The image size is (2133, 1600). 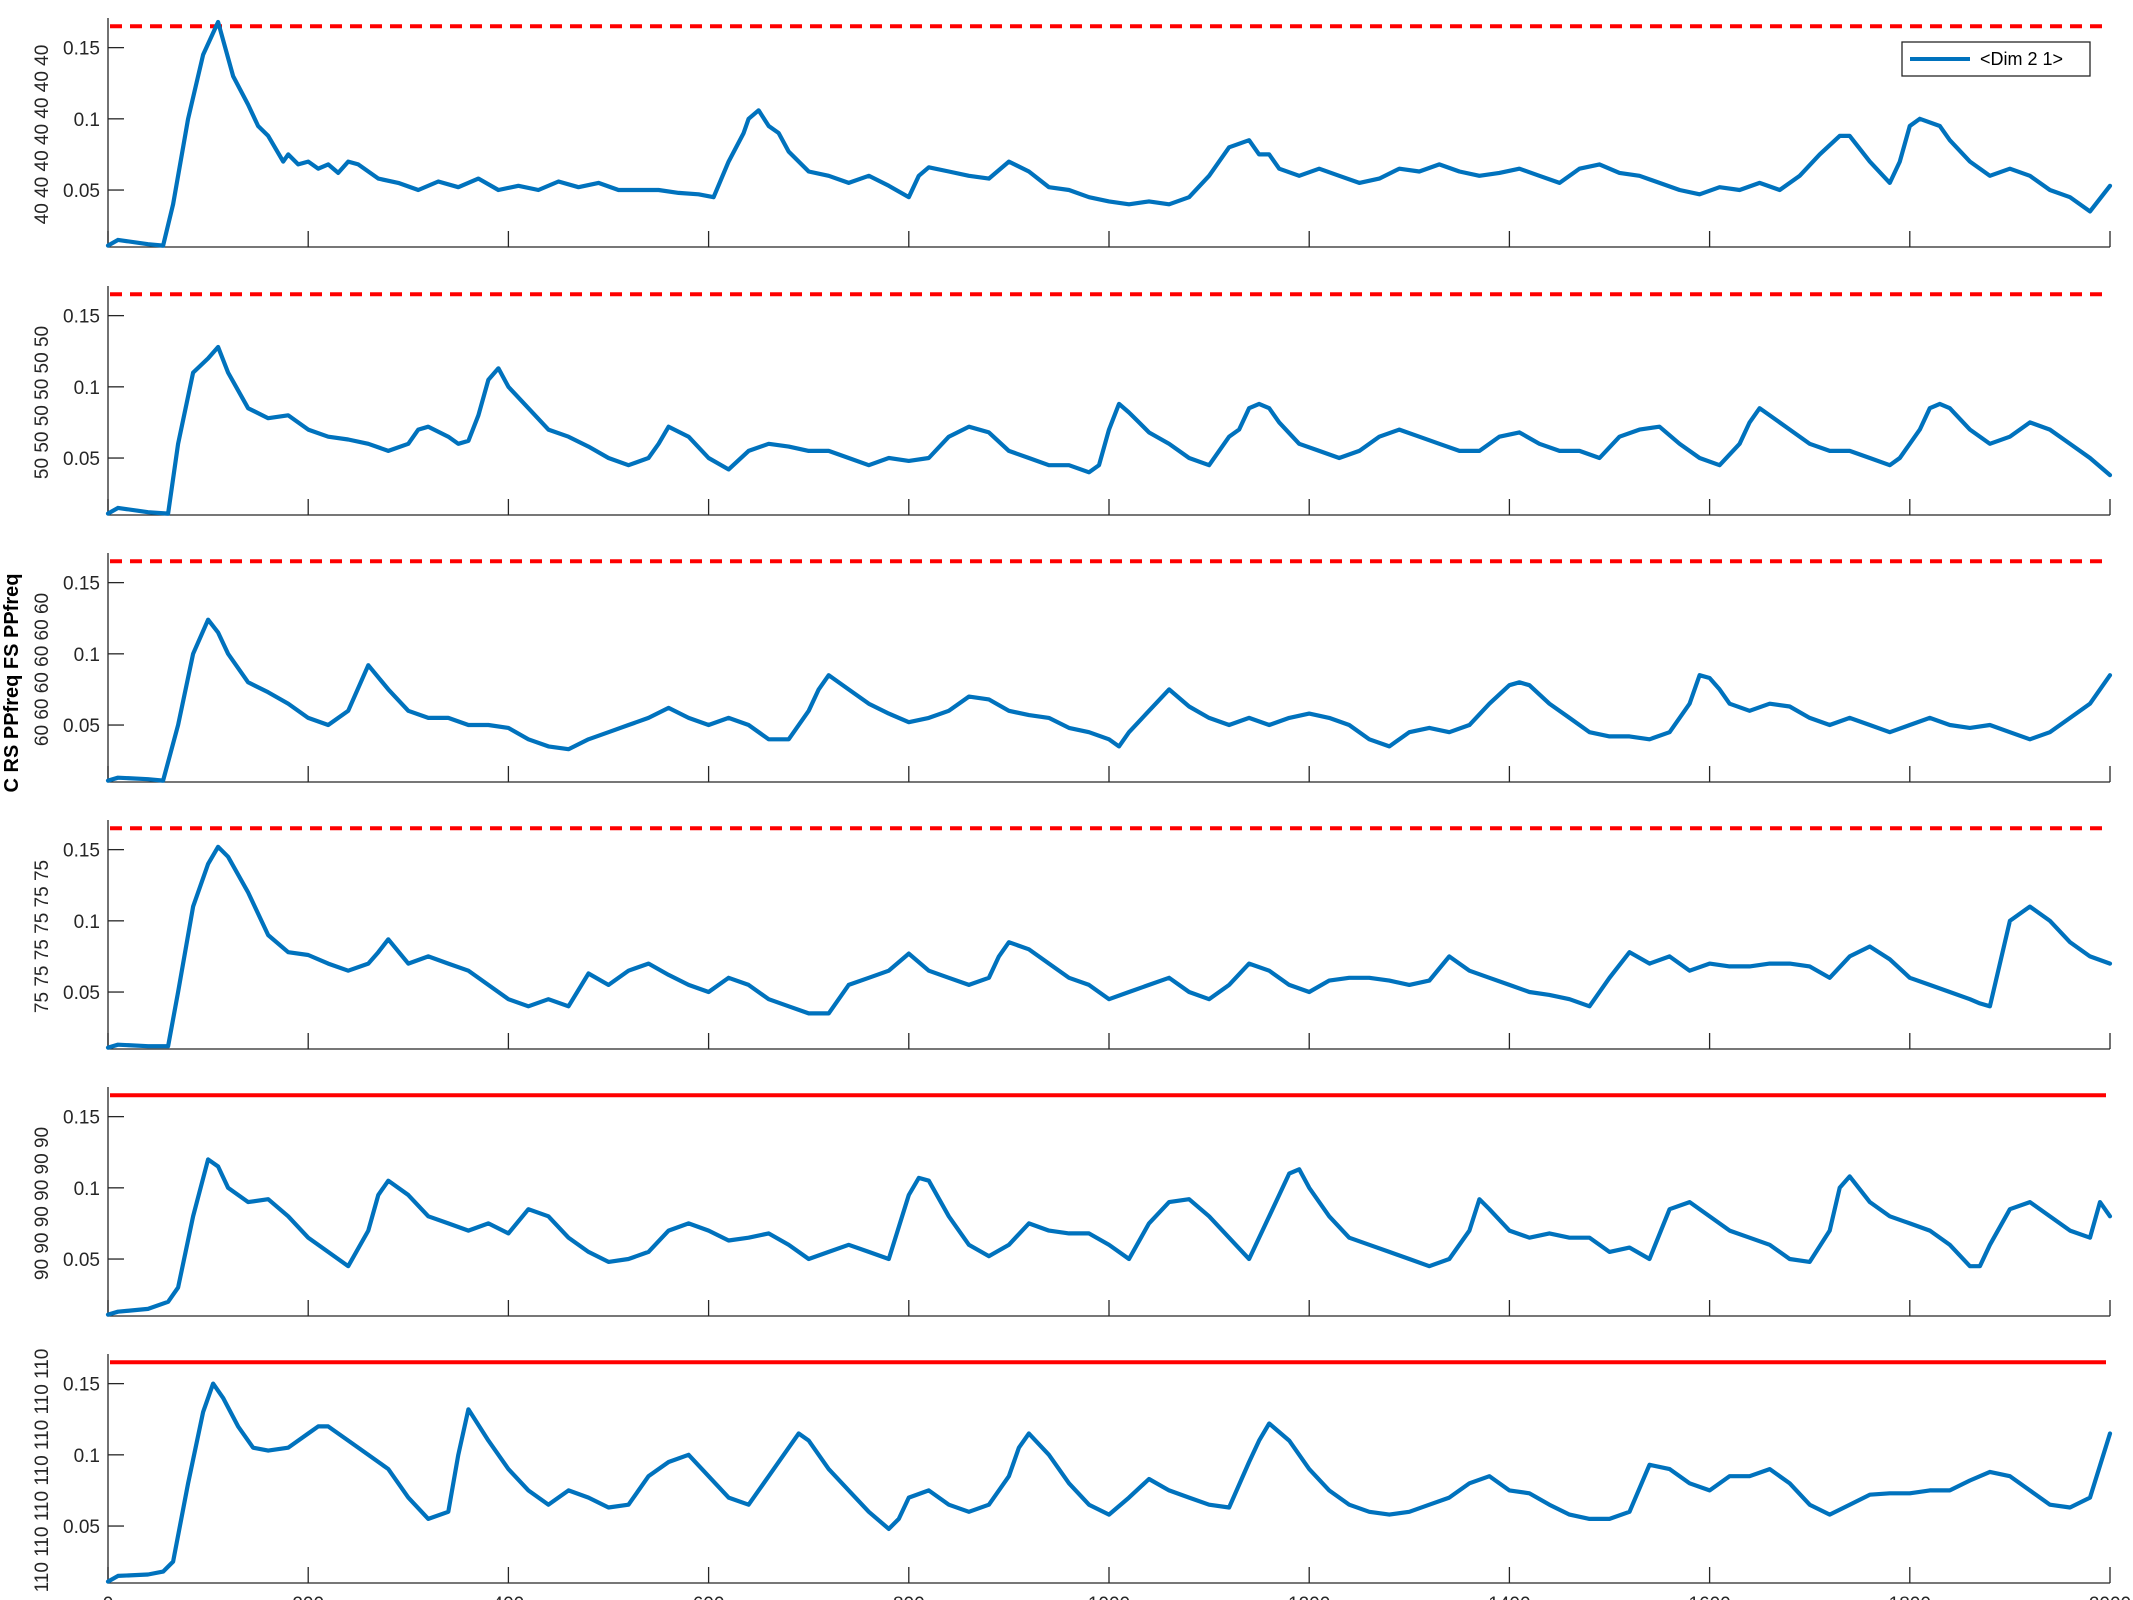 I want to click on panel-side-label: 90 90 90 90 90 90, so click(x=42, y=1203).